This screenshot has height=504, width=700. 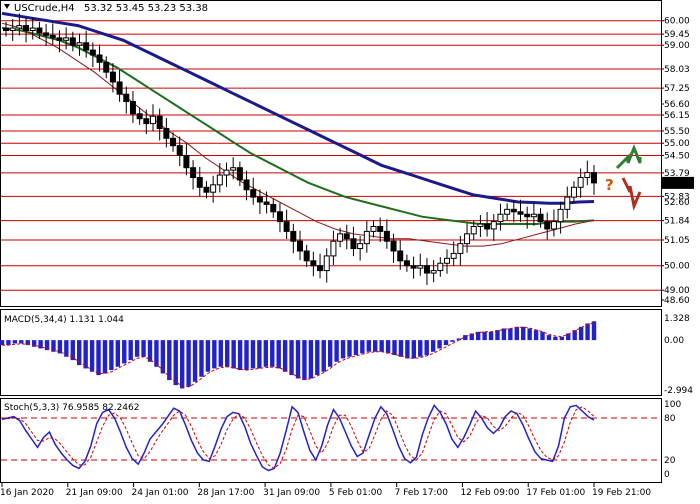 What do you see at coordinates (677, 89) in the screenshot?
I see `price-tick-label: 57.25` at bounding box center [677, 89].